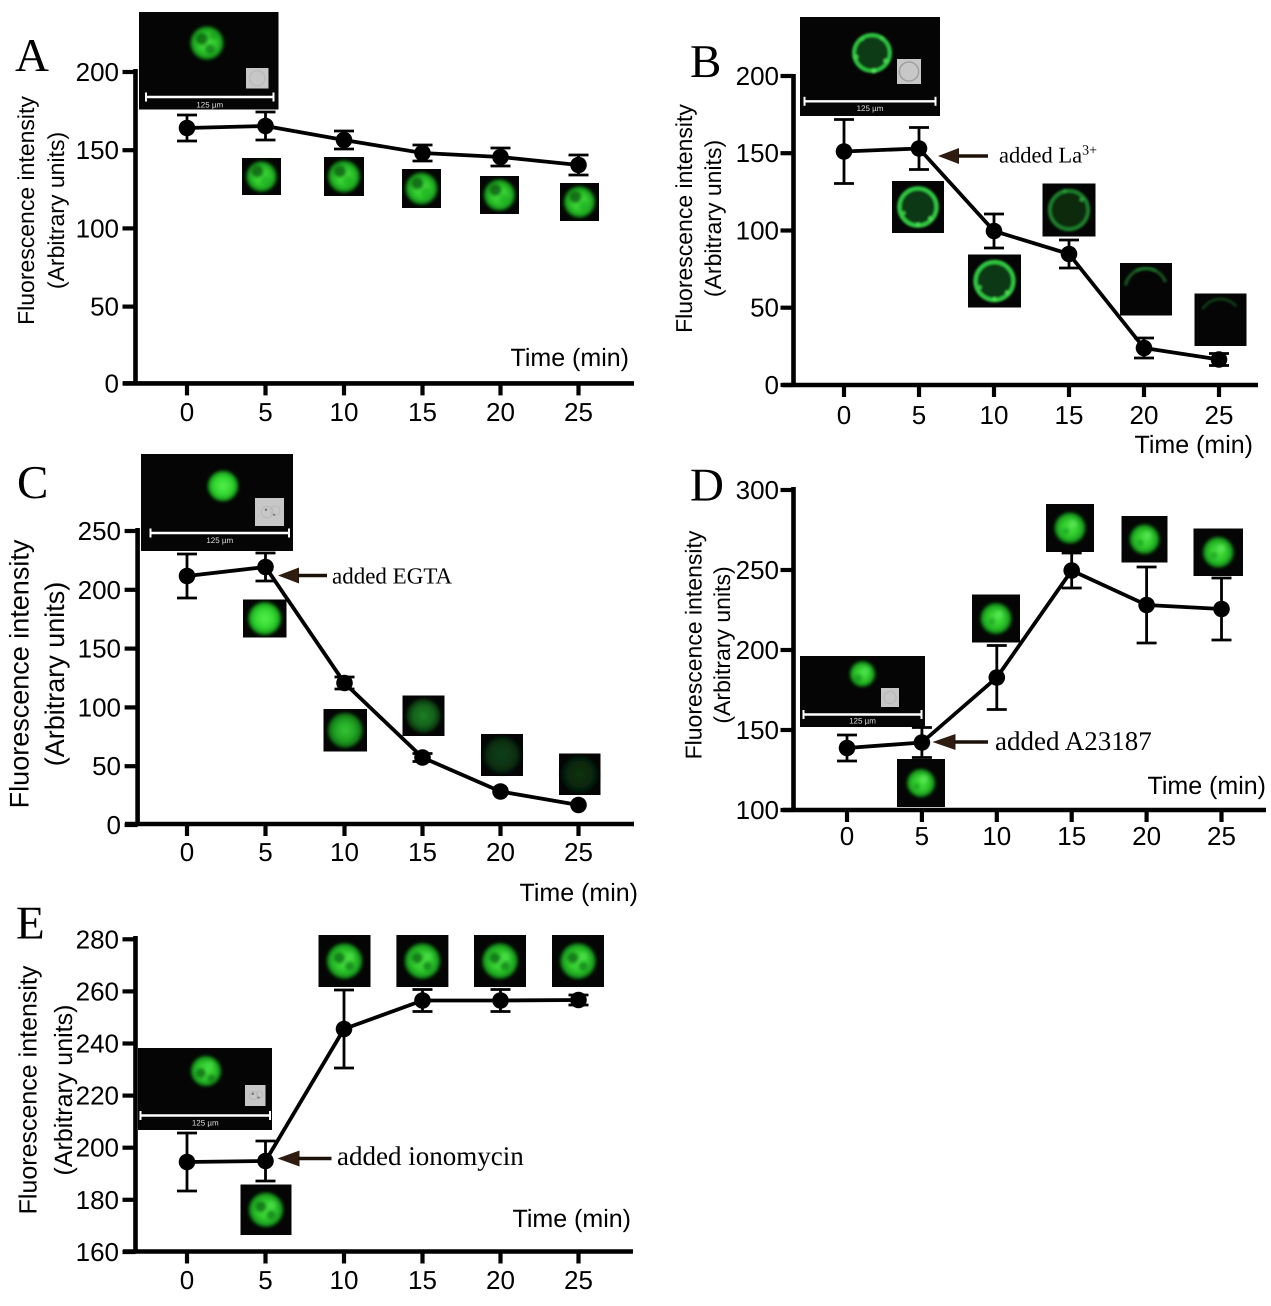 This screenshot has width=1271, height=1306. What do you see at coordinates (392, 576) in the screenshot?
I see `svg-text: added EGTA` at bounding box center [392, 576].